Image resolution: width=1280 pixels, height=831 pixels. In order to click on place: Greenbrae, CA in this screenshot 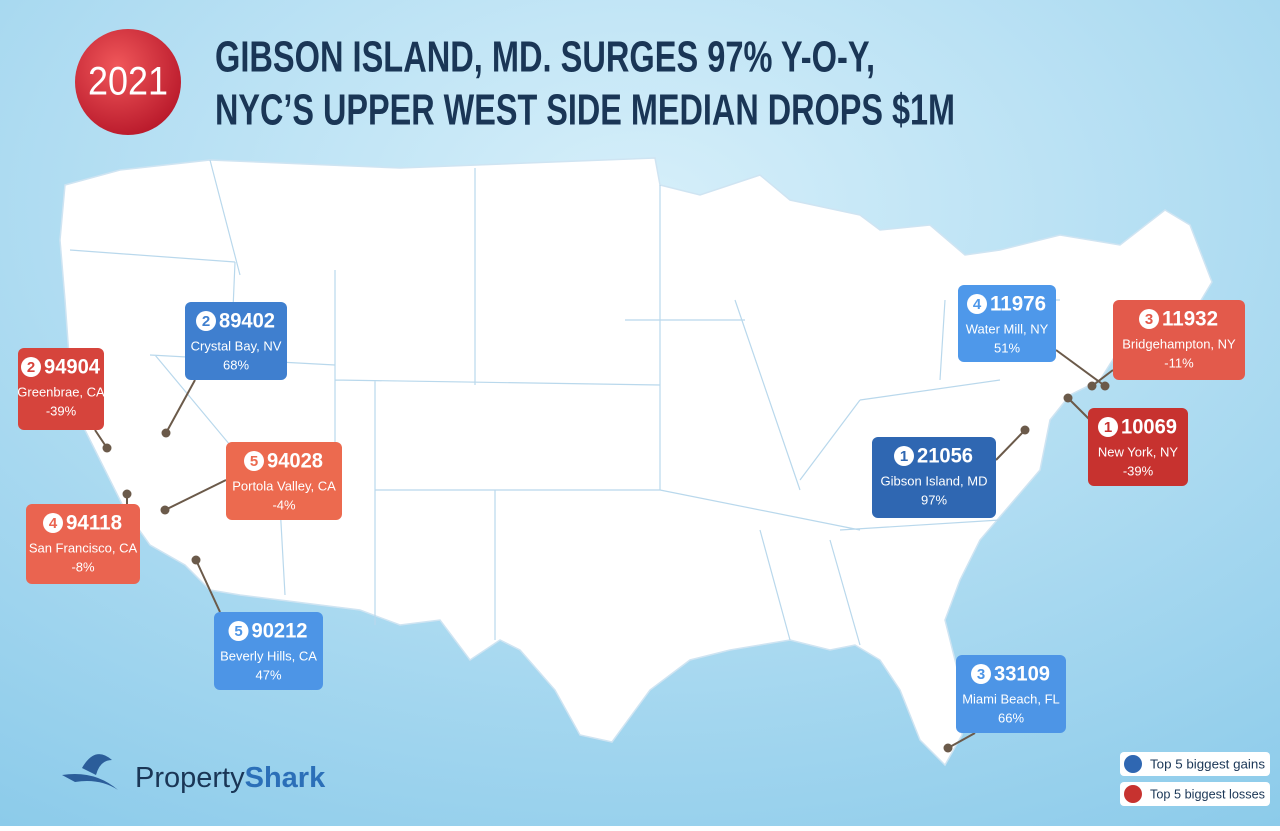, I will do `click(61, 391)`.